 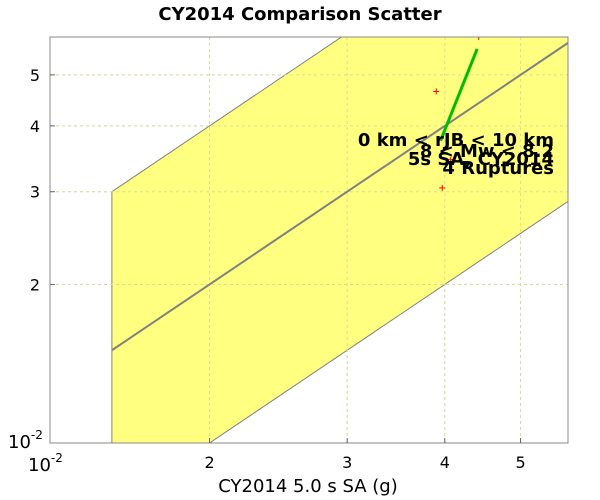 I want to click on annotation-distance: 0 km < rJB < 10 km, so click(x=456, y=140).